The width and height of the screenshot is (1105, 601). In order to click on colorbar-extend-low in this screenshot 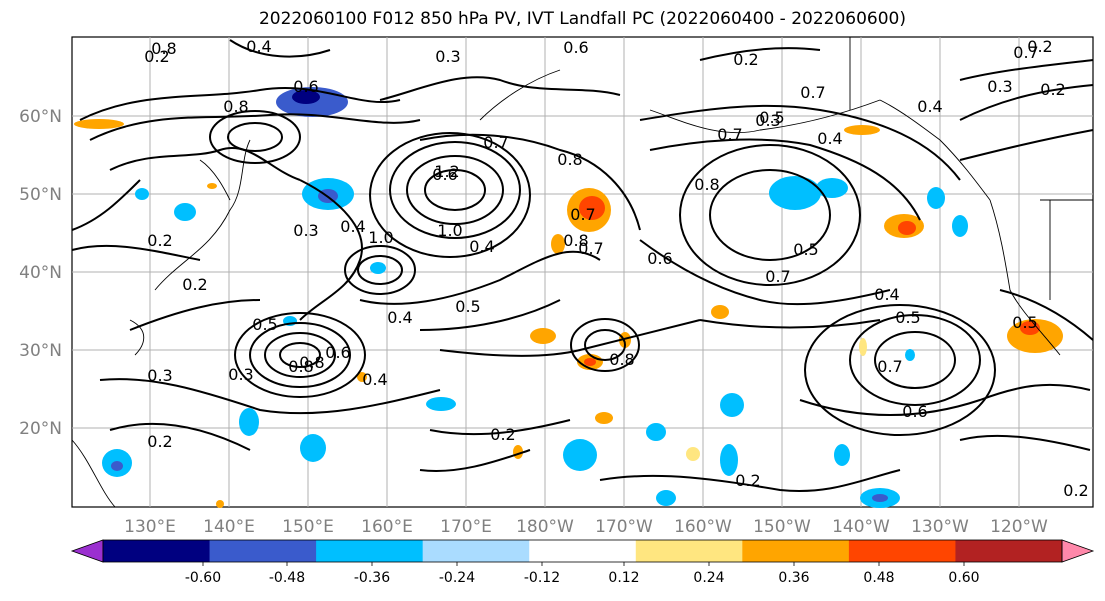, I will do `click(87, 551)`.